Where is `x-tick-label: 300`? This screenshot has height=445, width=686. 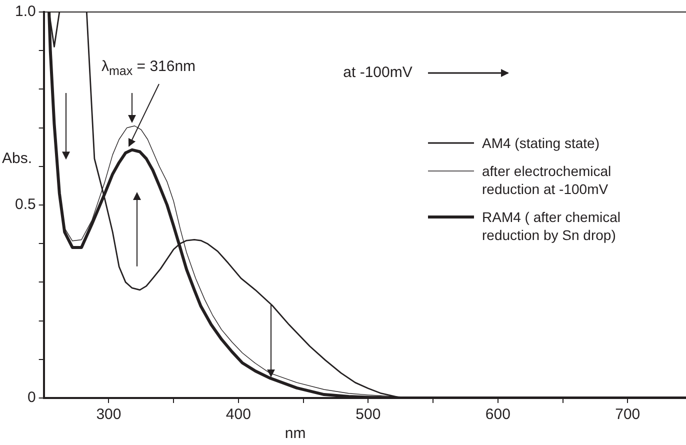
x-tick-label: 300 is located at coordinates (109, 415).